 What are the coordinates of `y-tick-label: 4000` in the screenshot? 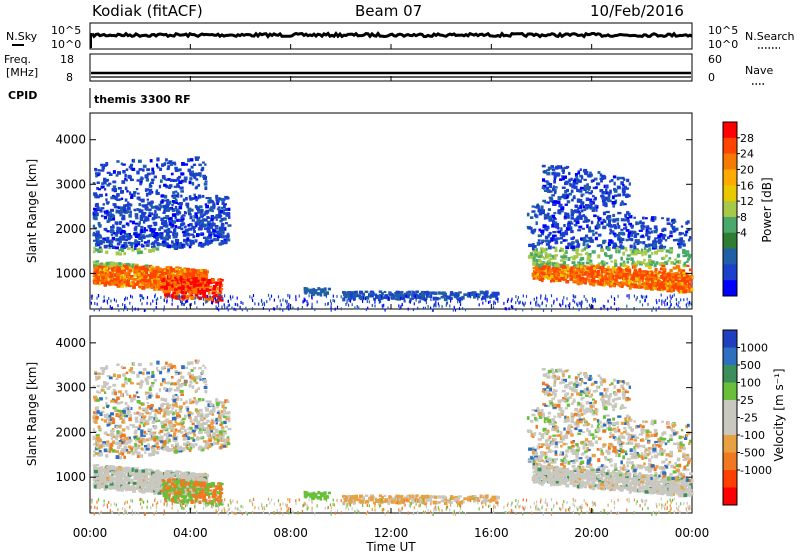 It's located at (70, 140).